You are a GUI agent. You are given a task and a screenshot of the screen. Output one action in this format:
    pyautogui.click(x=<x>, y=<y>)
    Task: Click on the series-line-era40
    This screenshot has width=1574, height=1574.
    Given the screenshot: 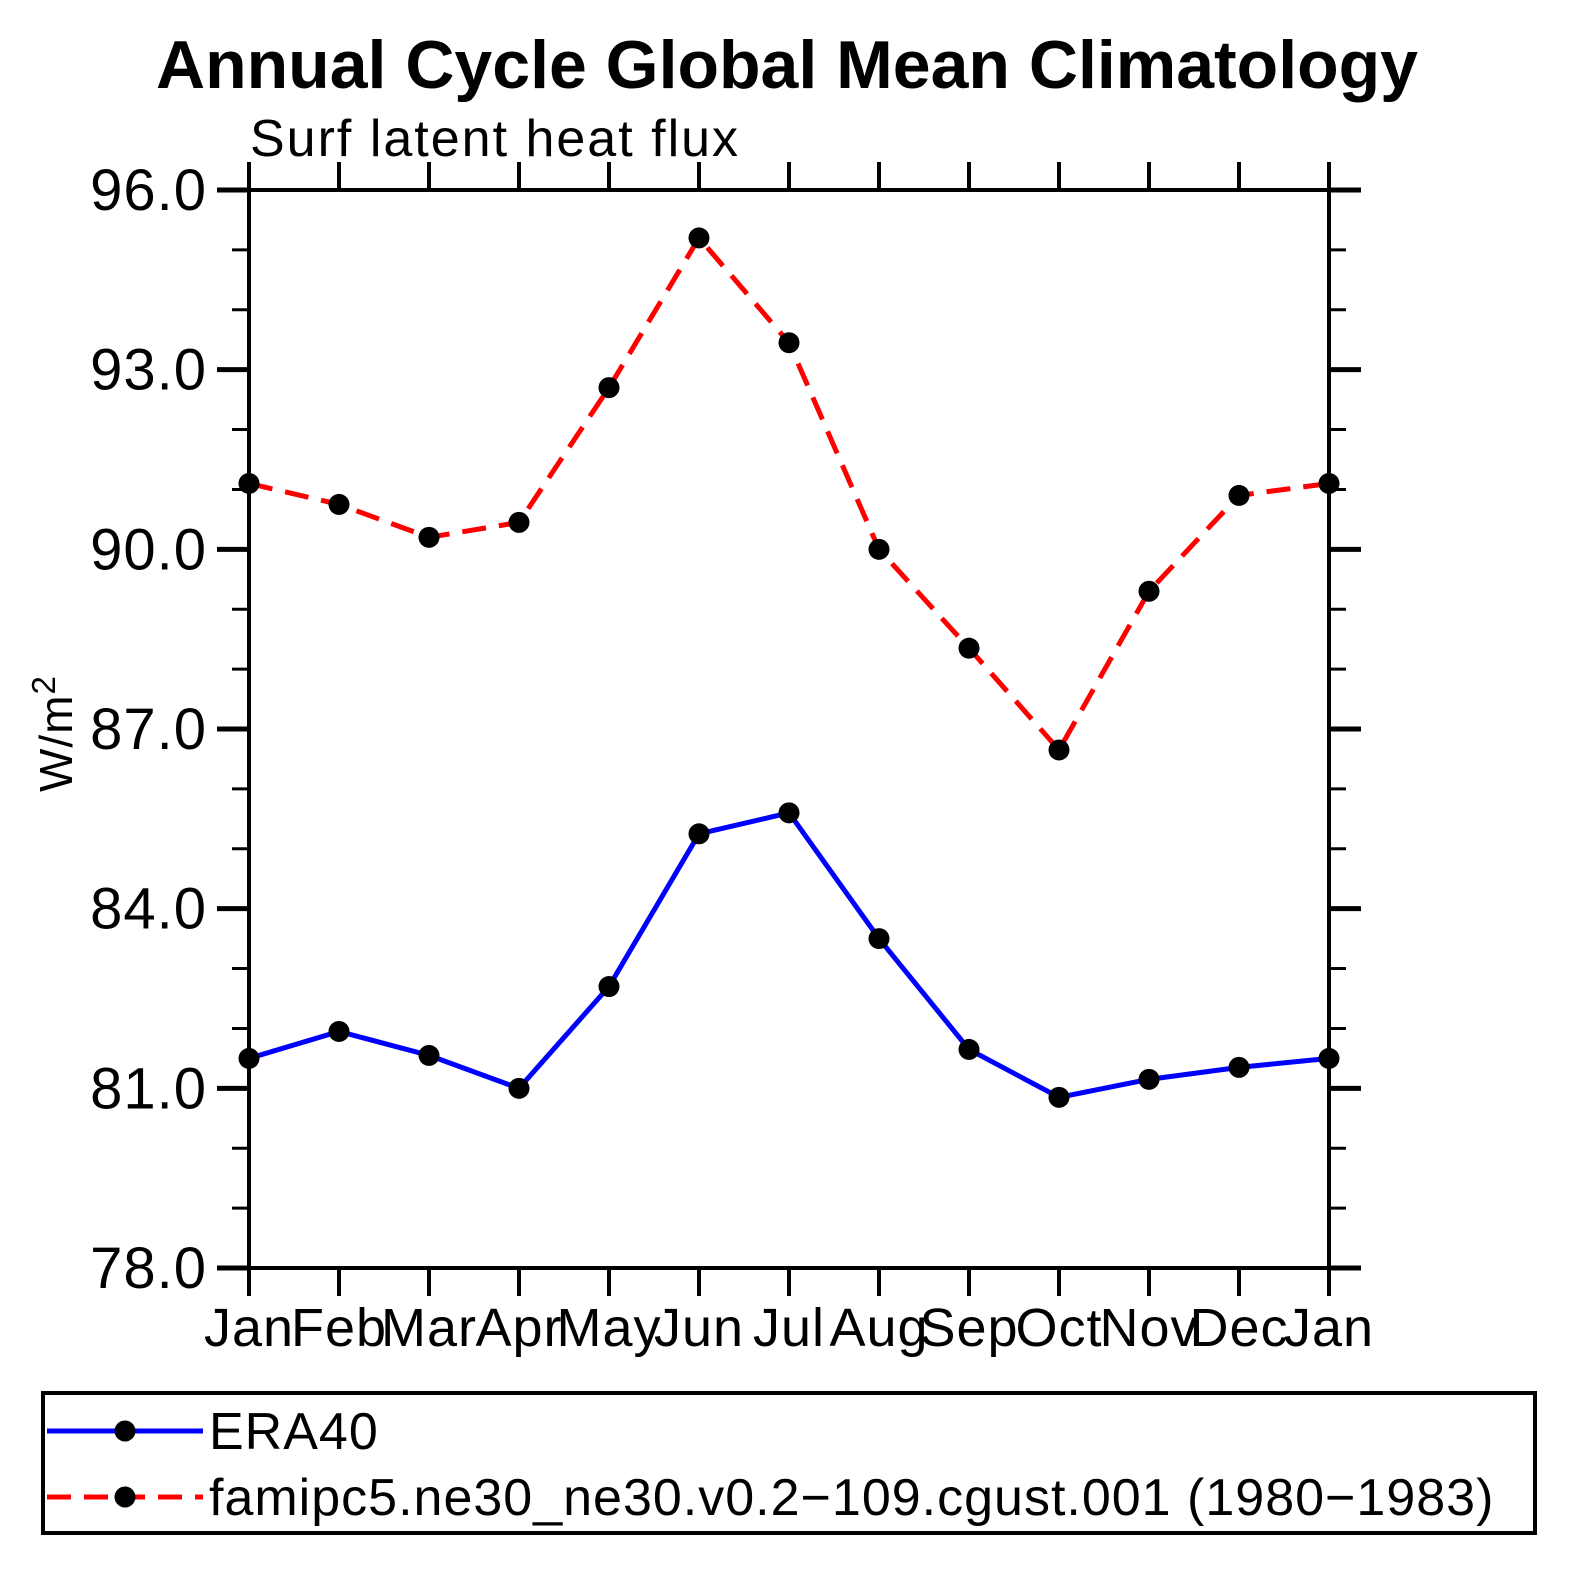 What is the action you would take?
    pyautogui.click(x=789, y=955)
    